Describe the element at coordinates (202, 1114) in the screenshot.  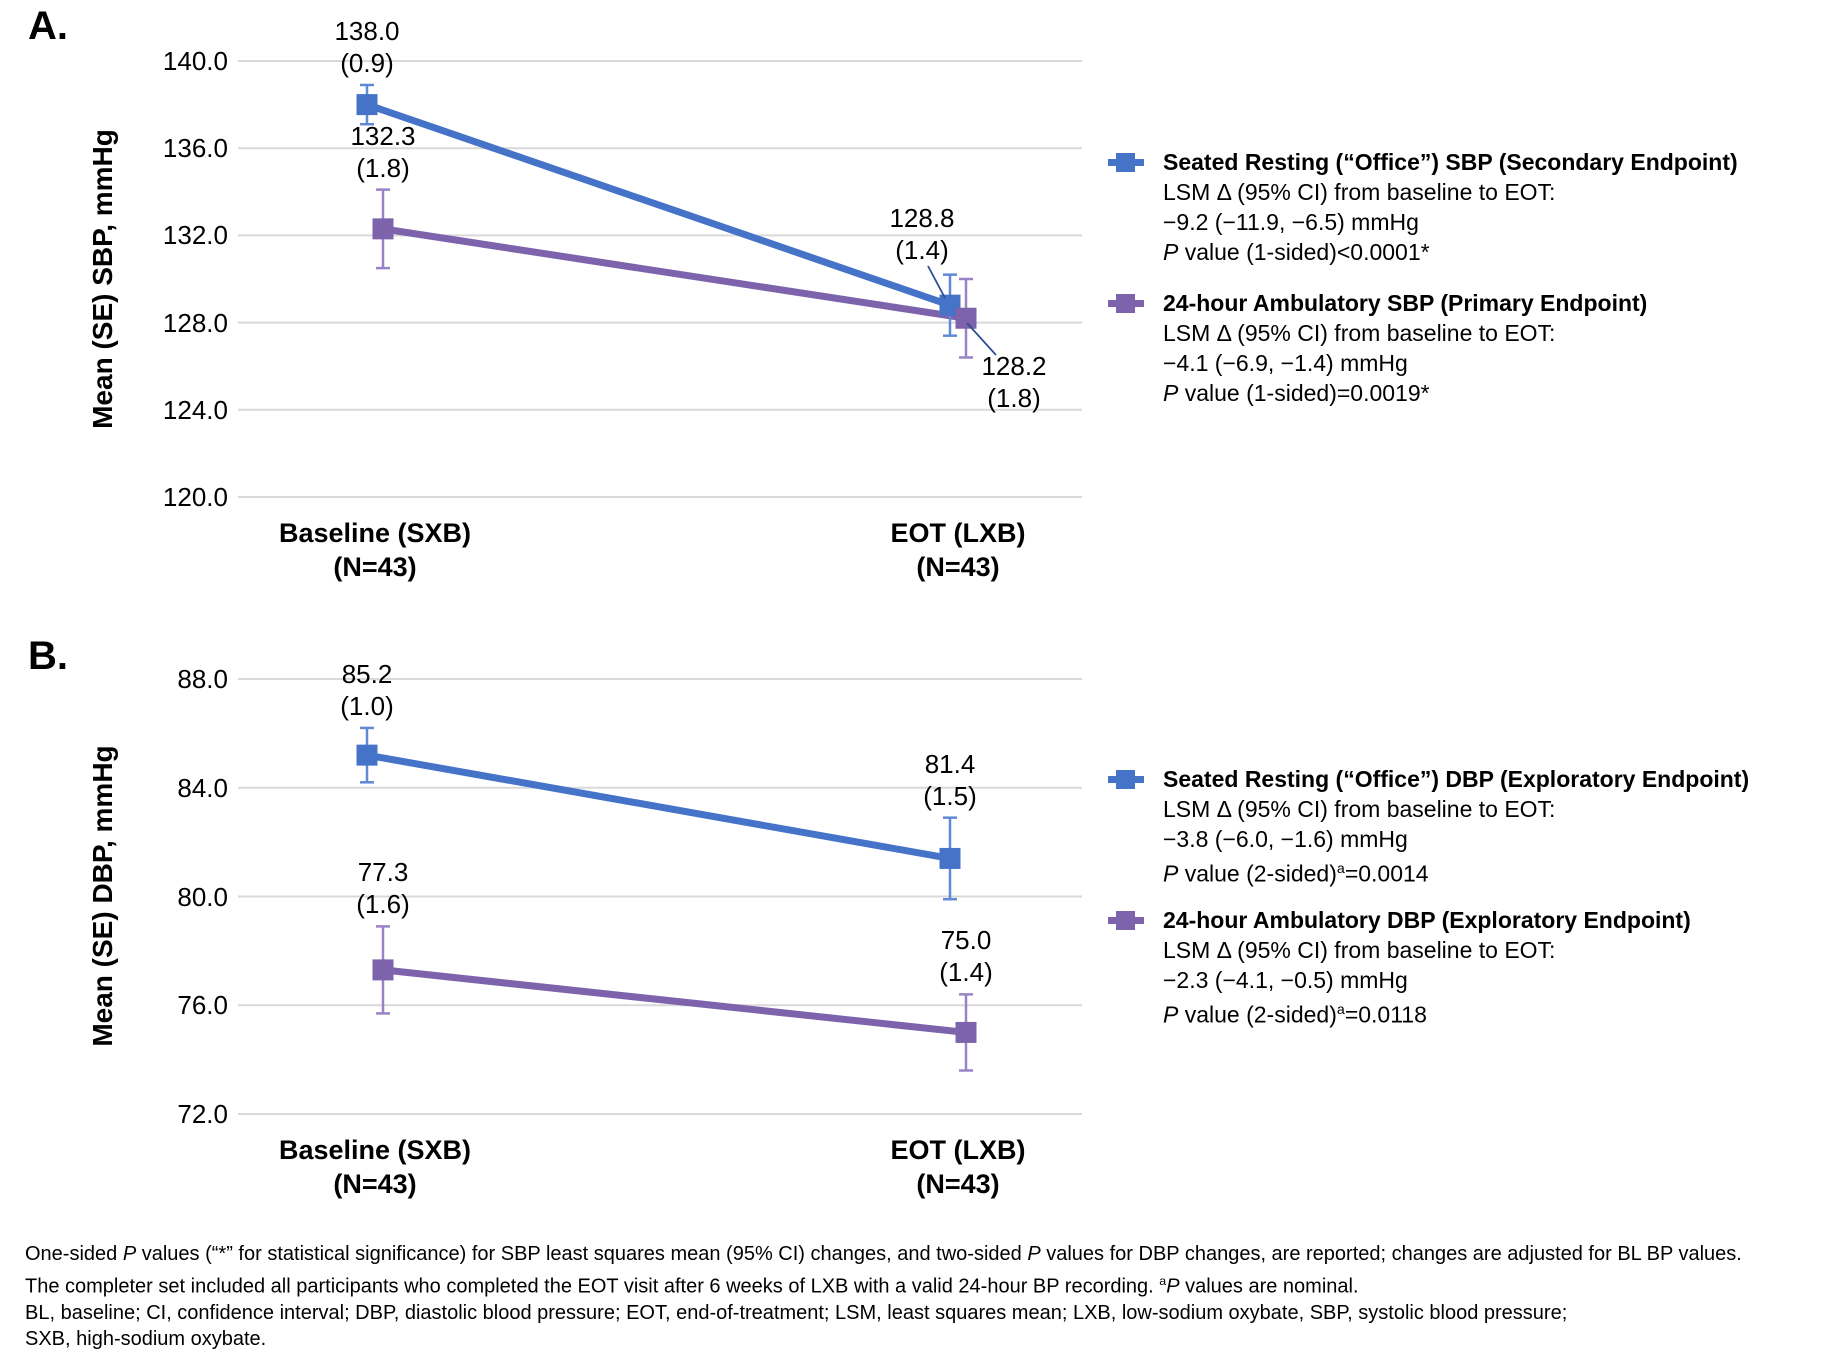
I see `y-tick-label: 72.0` at that location.